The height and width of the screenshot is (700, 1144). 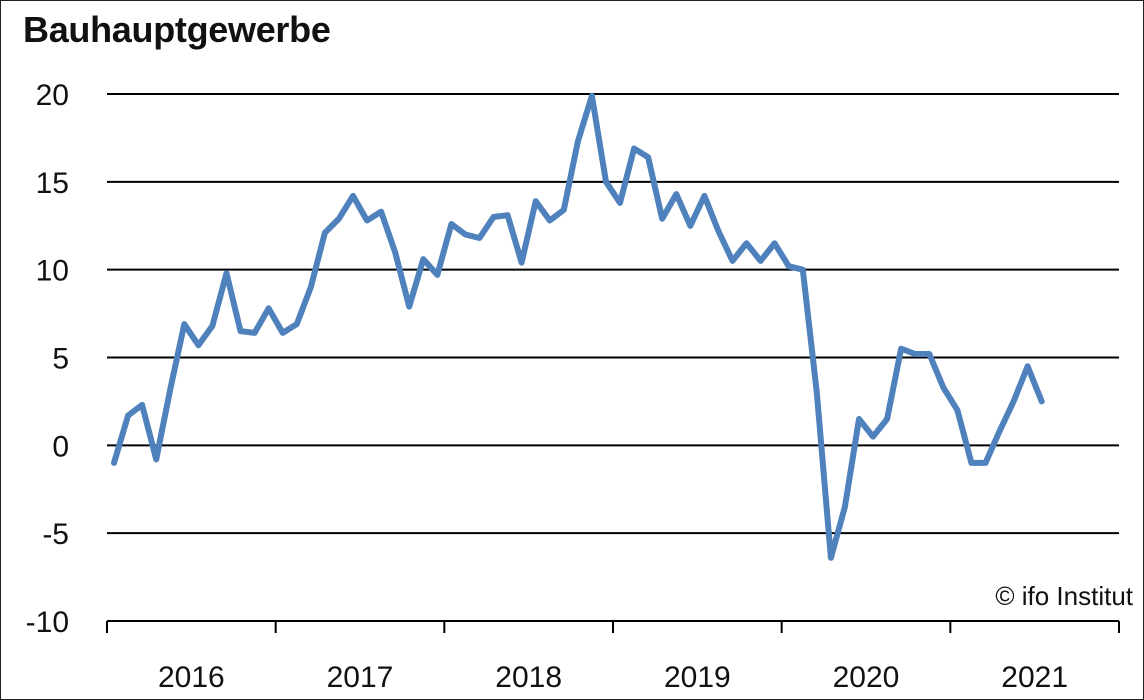 I want to click on y-tick-label: 15, so click(x=52, y=183).